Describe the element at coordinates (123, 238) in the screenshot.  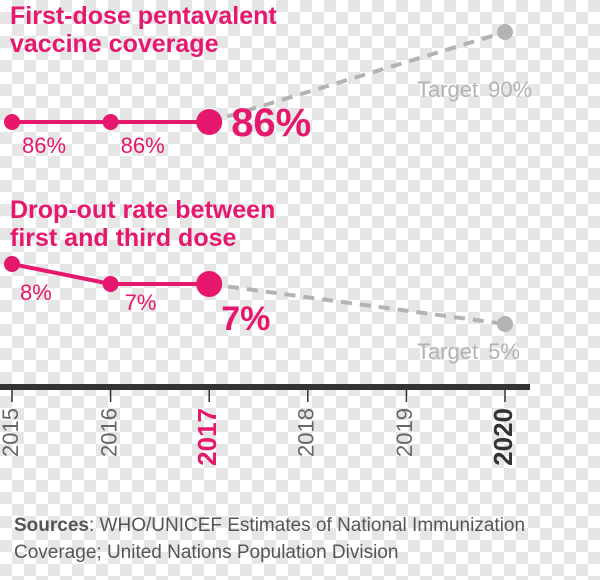
I see `dropout-title-line-2: first and third dose` at that location.